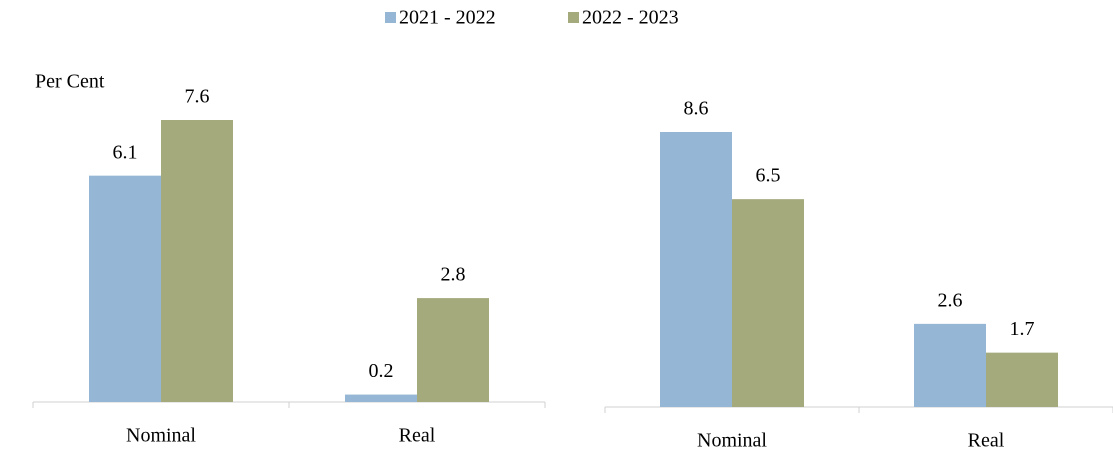 The image size is (1113, 450). What do you see at coordinates (696, 109) in the screenshot?
I see `data-label: 8.6` at bounding box center [696, 109].